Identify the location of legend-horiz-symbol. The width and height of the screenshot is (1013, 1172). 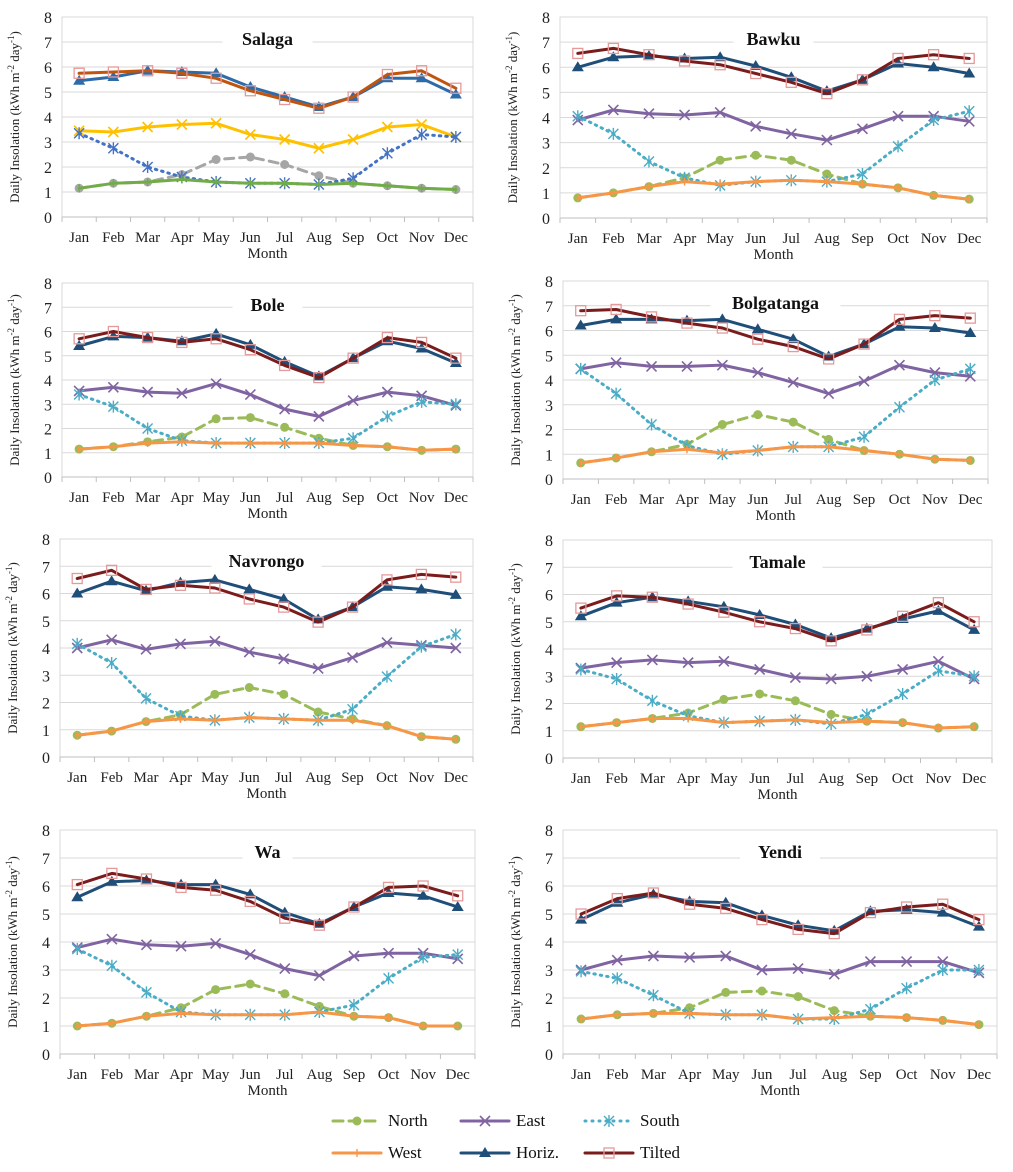
(485, 1152).